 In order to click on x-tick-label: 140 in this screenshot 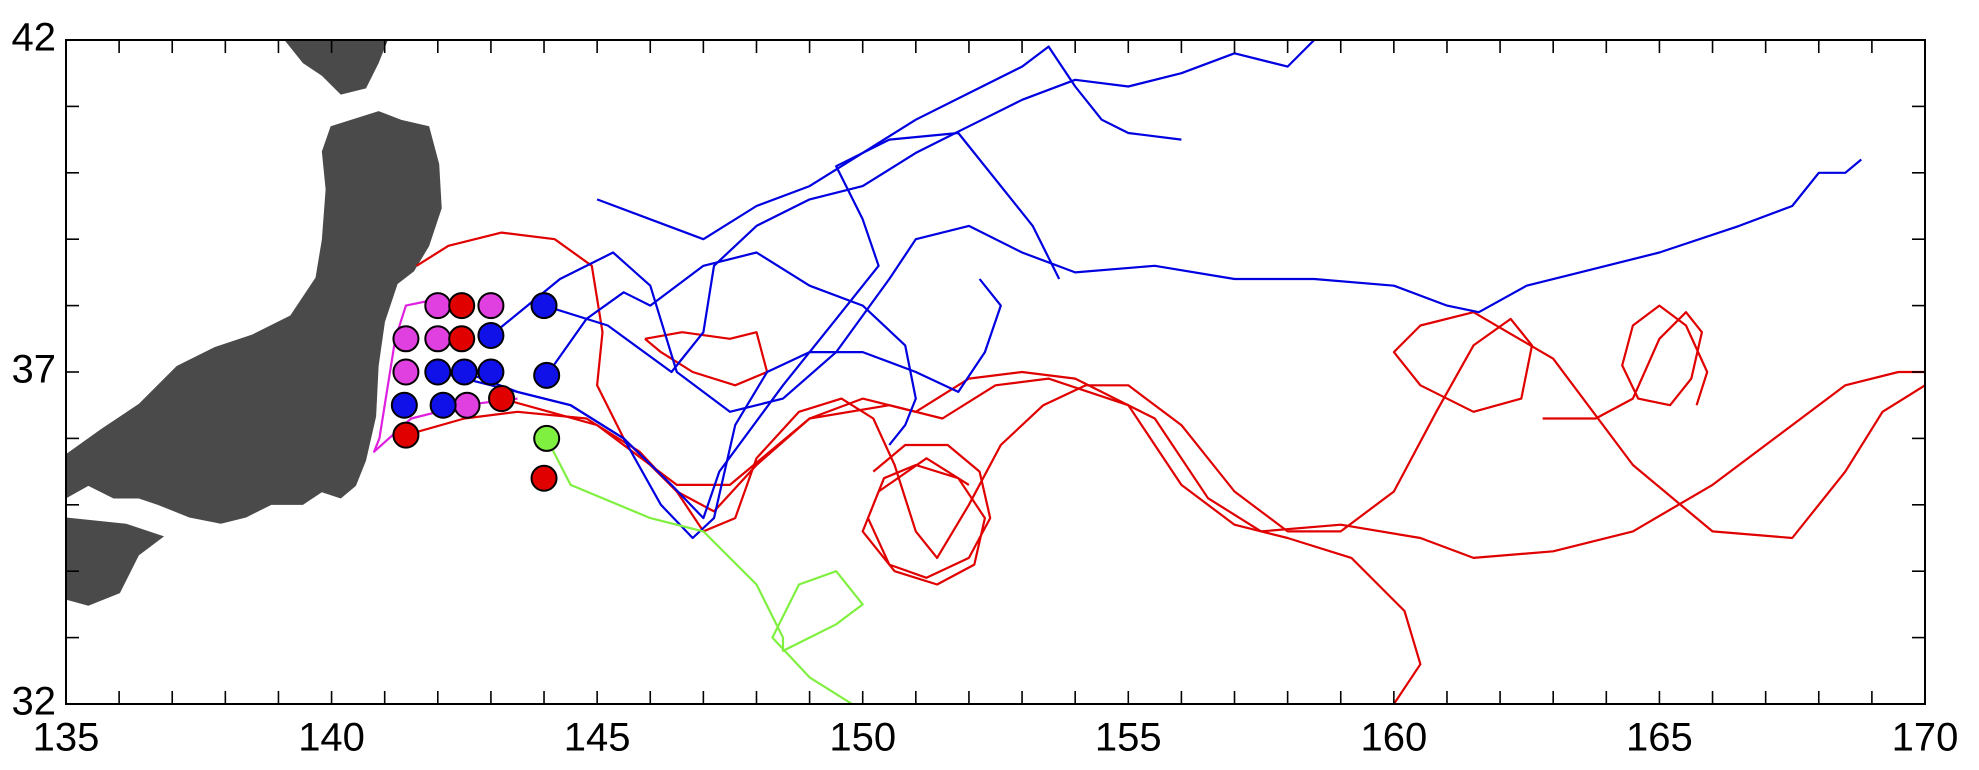, I will do `click(331, 738)`.